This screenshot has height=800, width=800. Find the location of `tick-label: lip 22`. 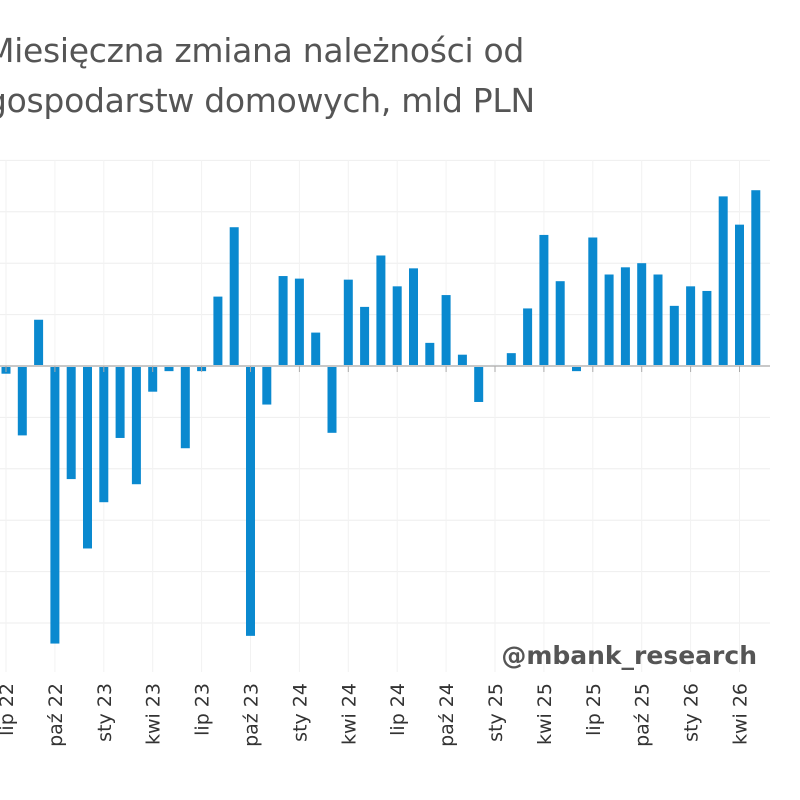

tick-label: lip 22 is located at coordinates (9, 709).